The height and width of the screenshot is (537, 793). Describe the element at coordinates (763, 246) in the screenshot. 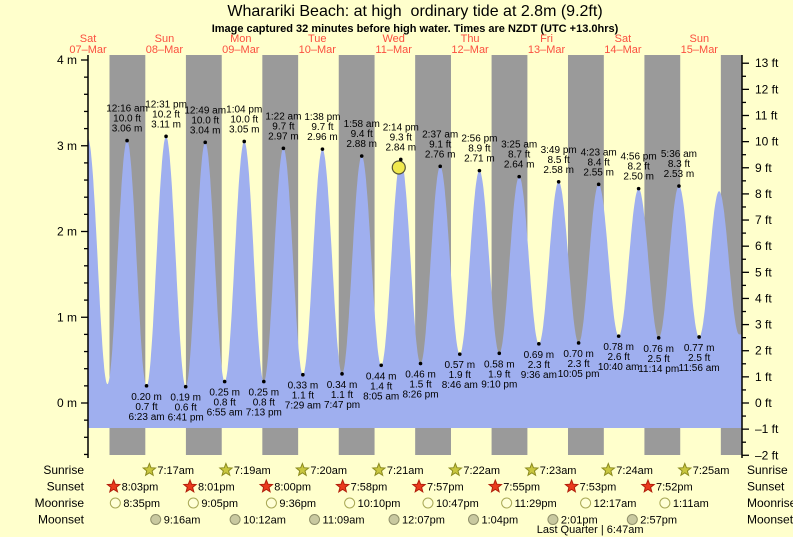

I see `feet-tick-label: 6 ft` at that location.